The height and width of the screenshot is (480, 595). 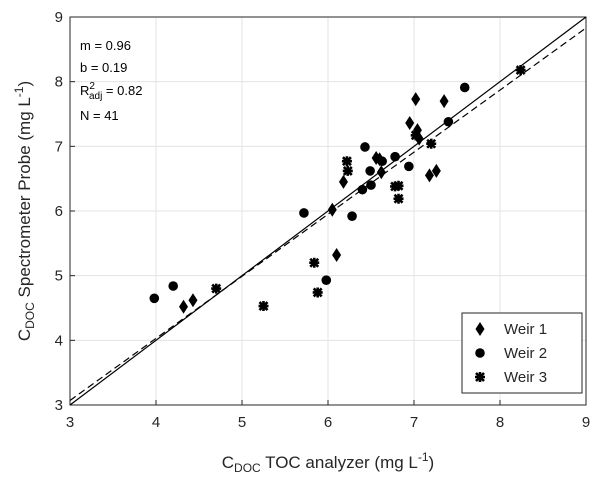 What do you see at coordinates (525, 377) in the screenshot?
I see `legend-label: Weir 3` at bounding box center [525, 377].